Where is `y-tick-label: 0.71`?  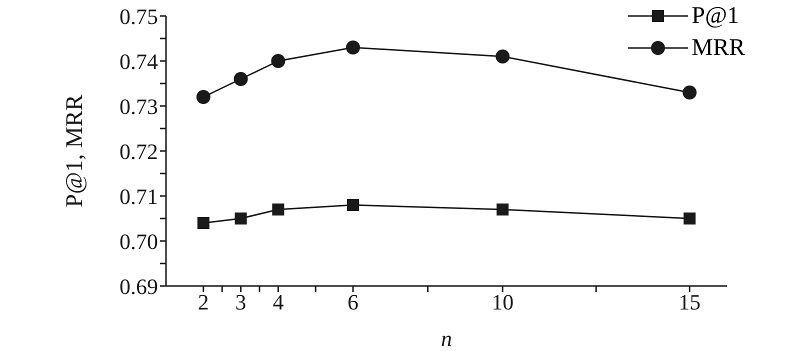
y-tick-label: 0.71 is located at coordinates (139, 196).